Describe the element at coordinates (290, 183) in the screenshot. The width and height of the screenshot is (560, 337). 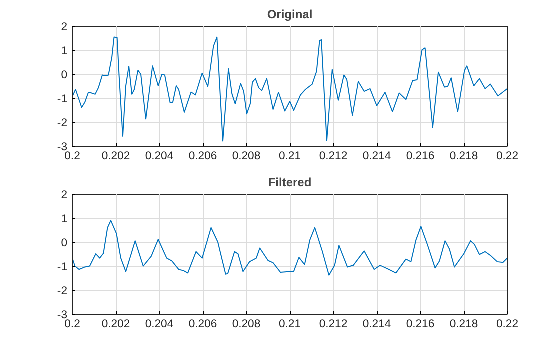
I see `chart-title: Filtered` at that location.